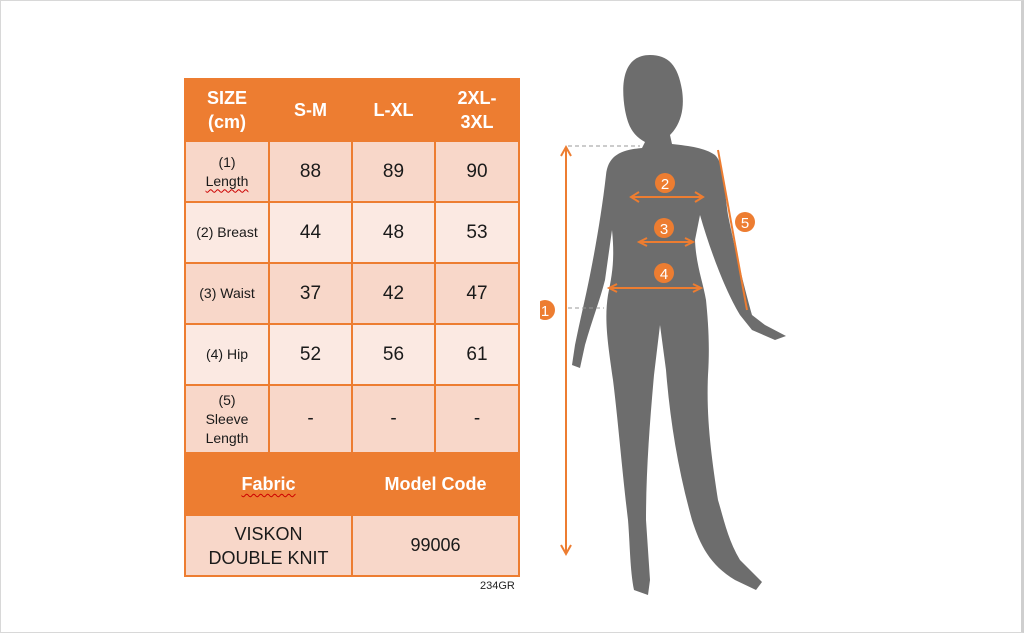  I want to click on guide-lines, so click(604, 227).